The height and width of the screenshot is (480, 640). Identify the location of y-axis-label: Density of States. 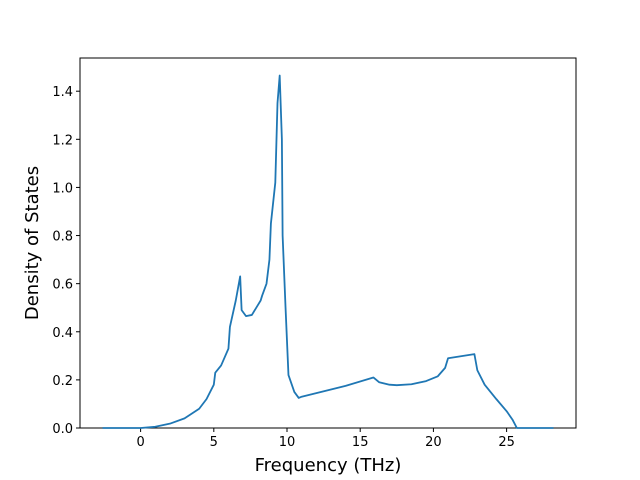
(32, 243).